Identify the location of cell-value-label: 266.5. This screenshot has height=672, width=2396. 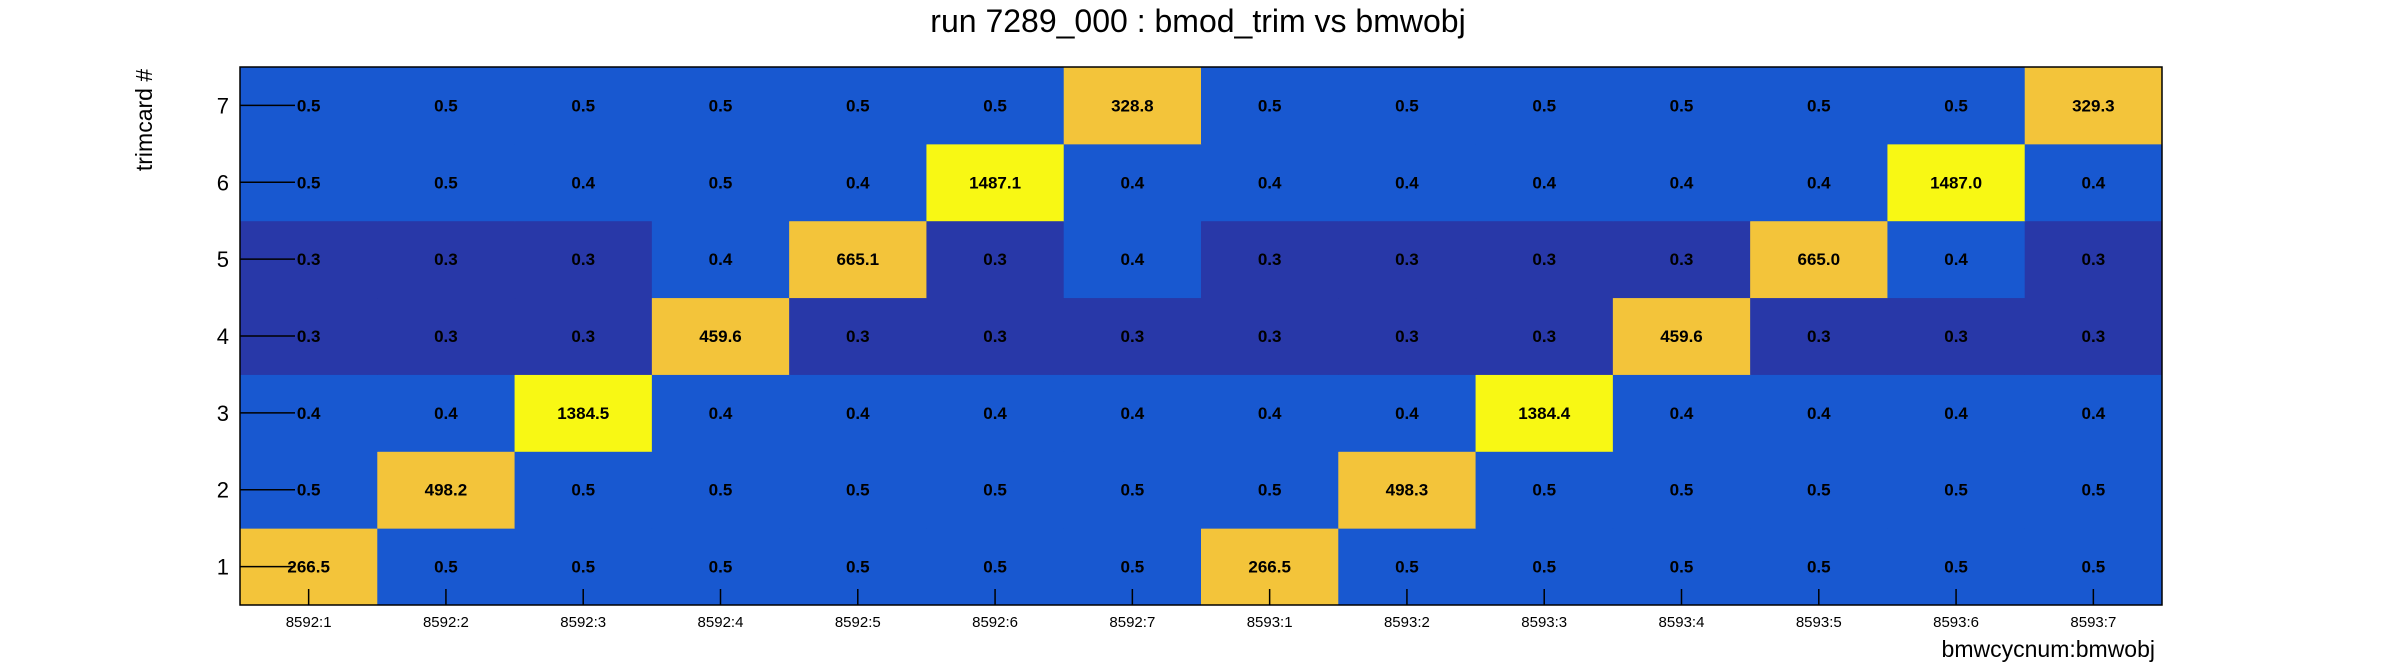
(308, 567).